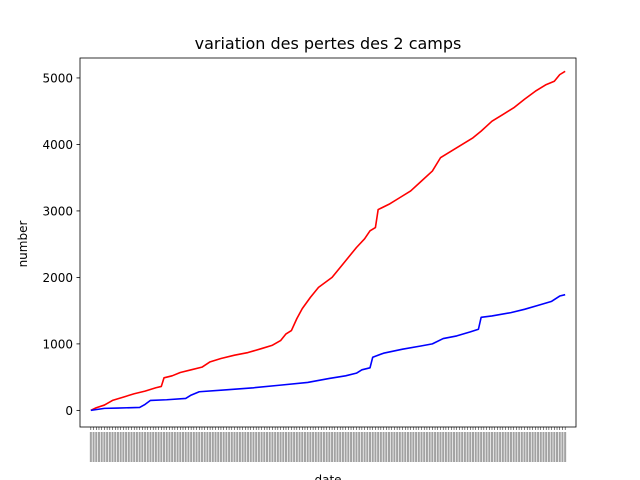  I want to click on y-tick-label: 0, so click(69, 411).